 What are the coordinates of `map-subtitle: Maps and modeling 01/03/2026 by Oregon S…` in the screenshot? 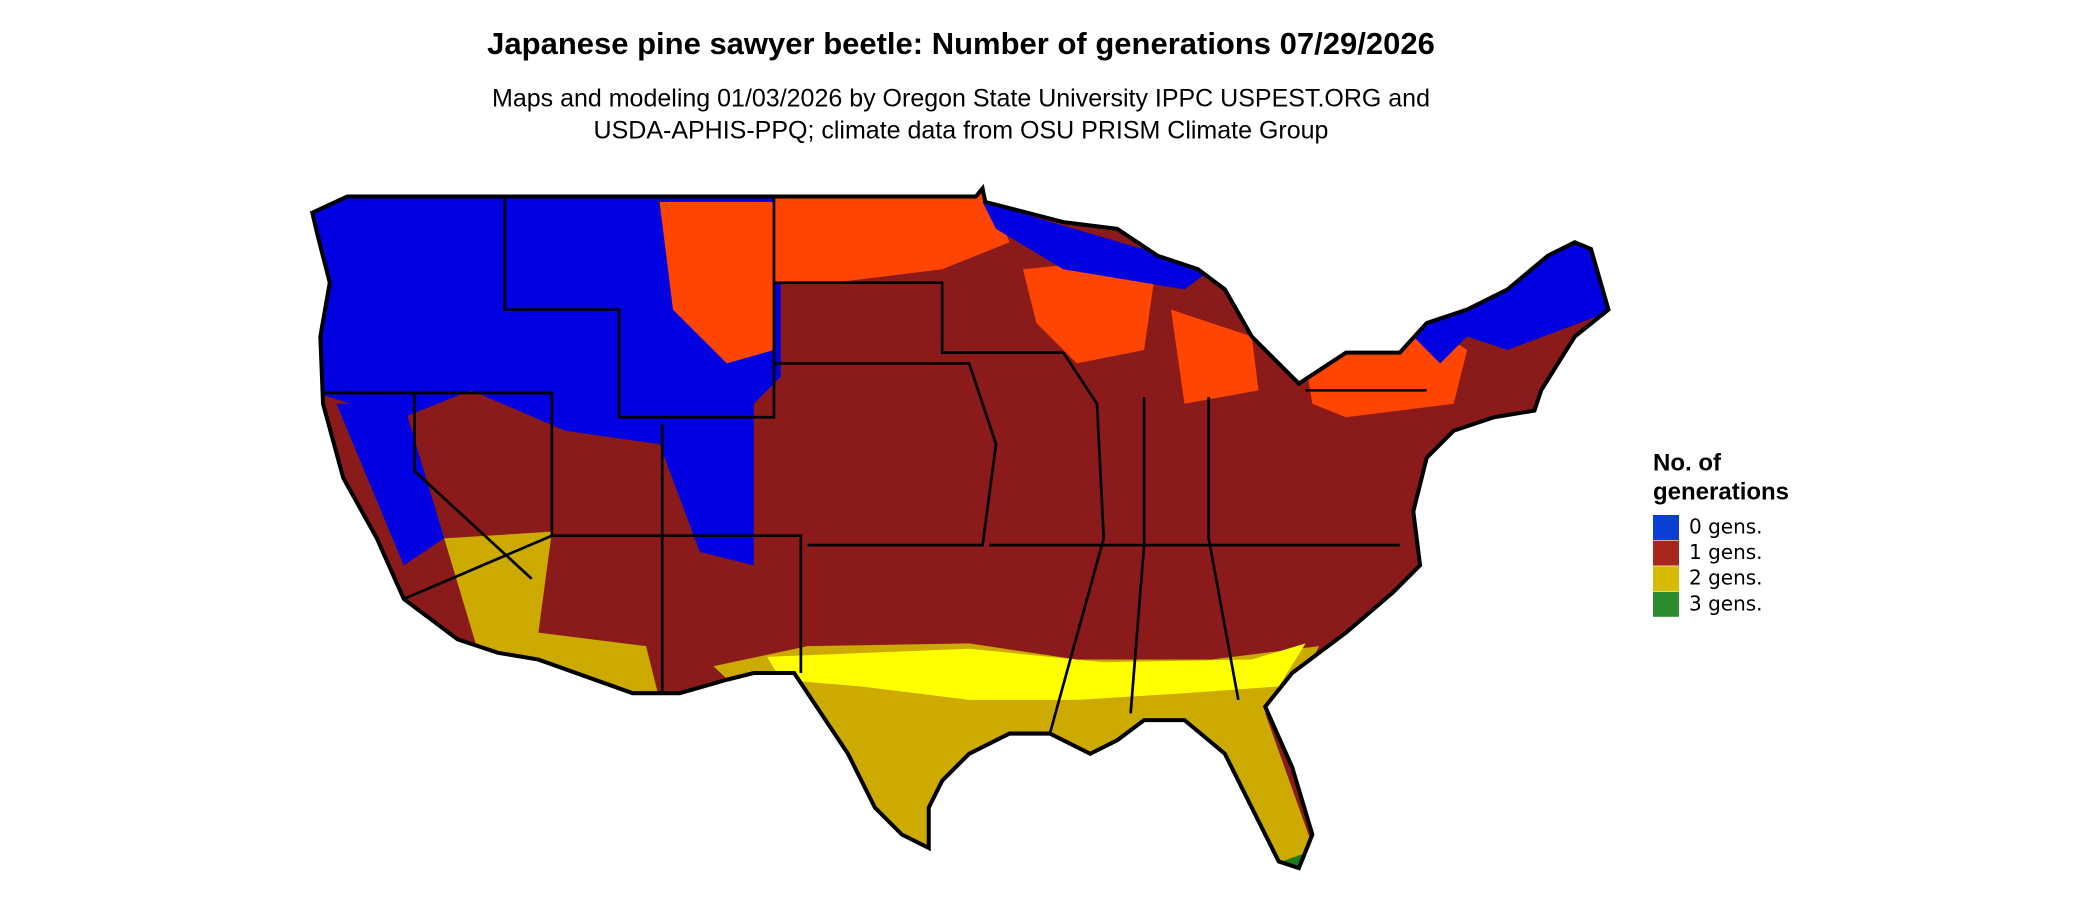 It's located at (961, 99).